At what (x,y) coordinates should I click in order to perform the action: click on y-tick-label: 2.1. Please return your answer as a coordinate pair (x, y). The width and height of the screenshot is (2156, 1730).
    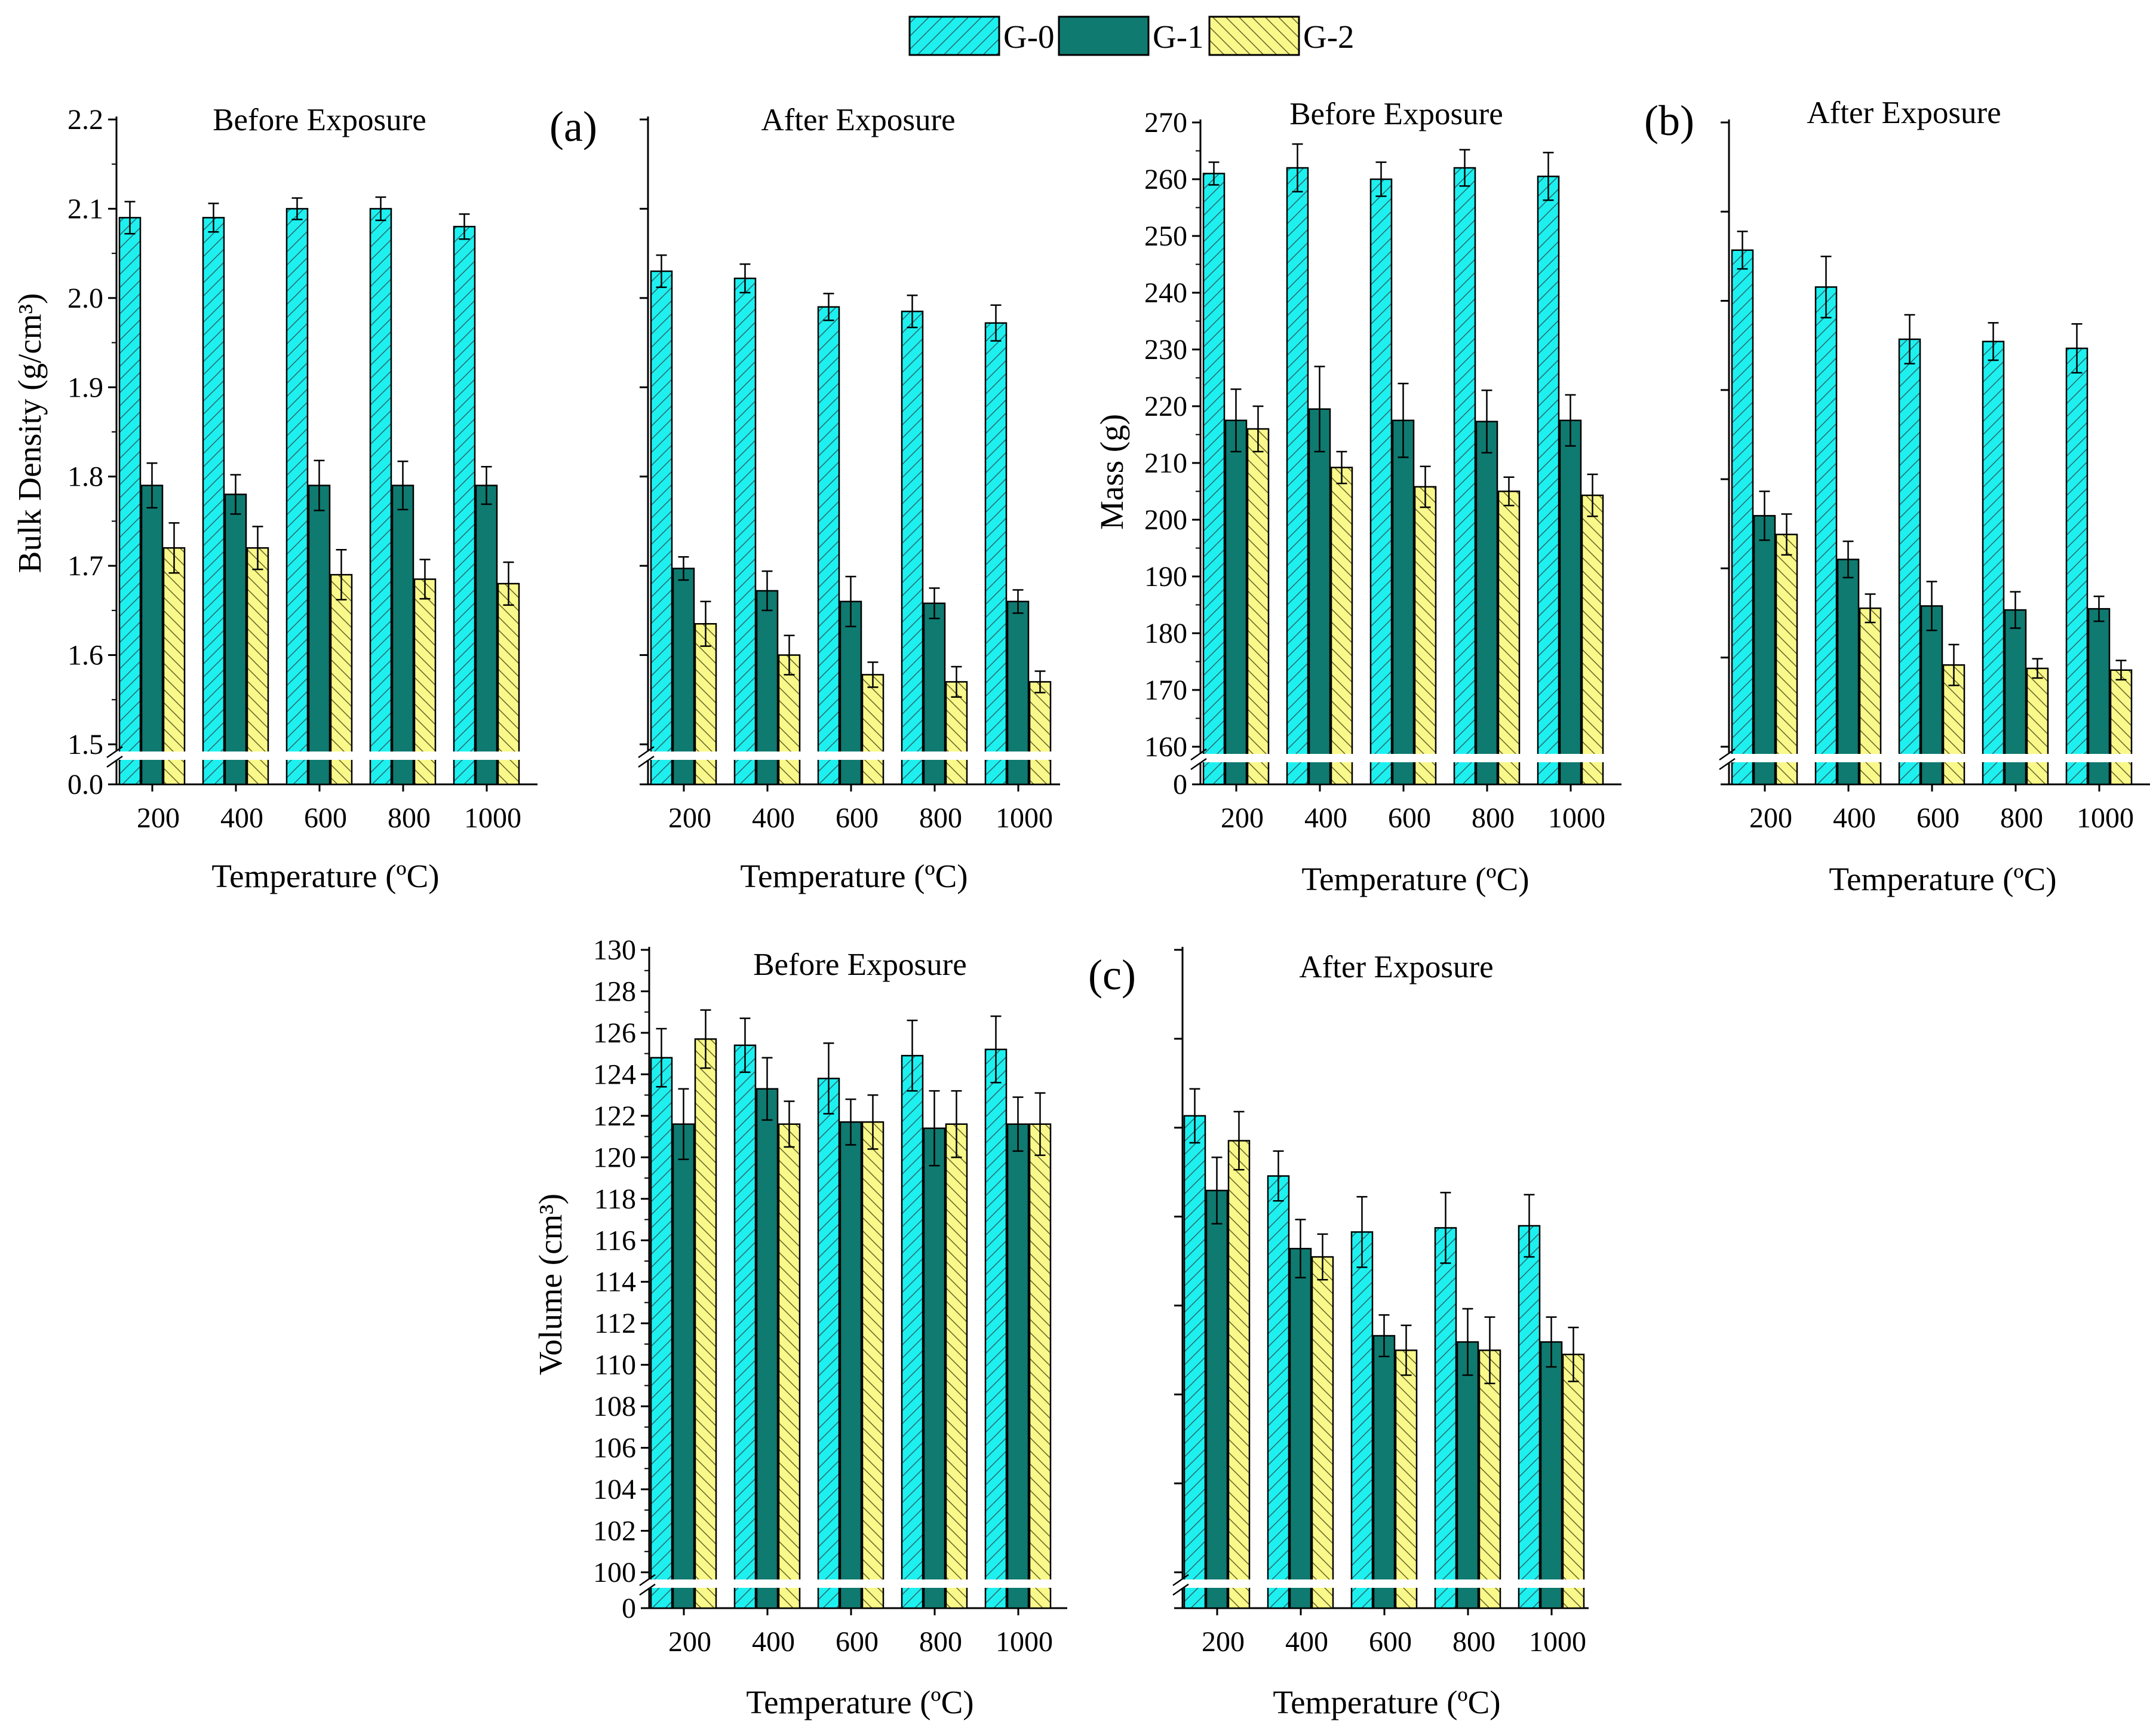
    Looking at the image, I should click on (85, 209).